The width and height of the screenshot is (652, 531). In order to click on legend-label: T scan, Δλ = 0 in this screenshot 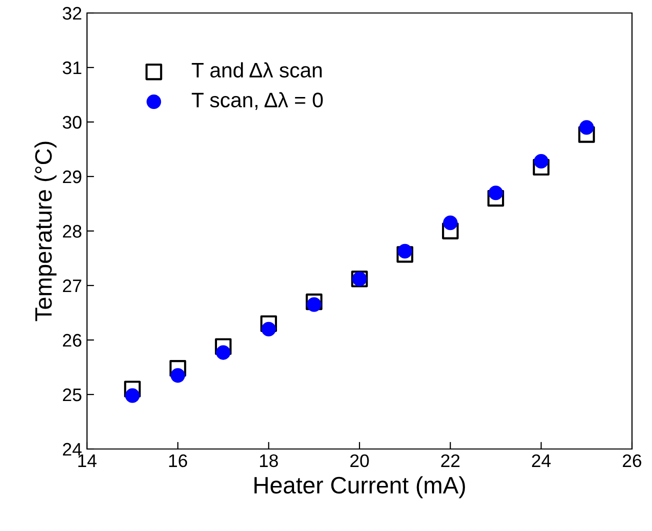, I will do `click(257, 101)`.